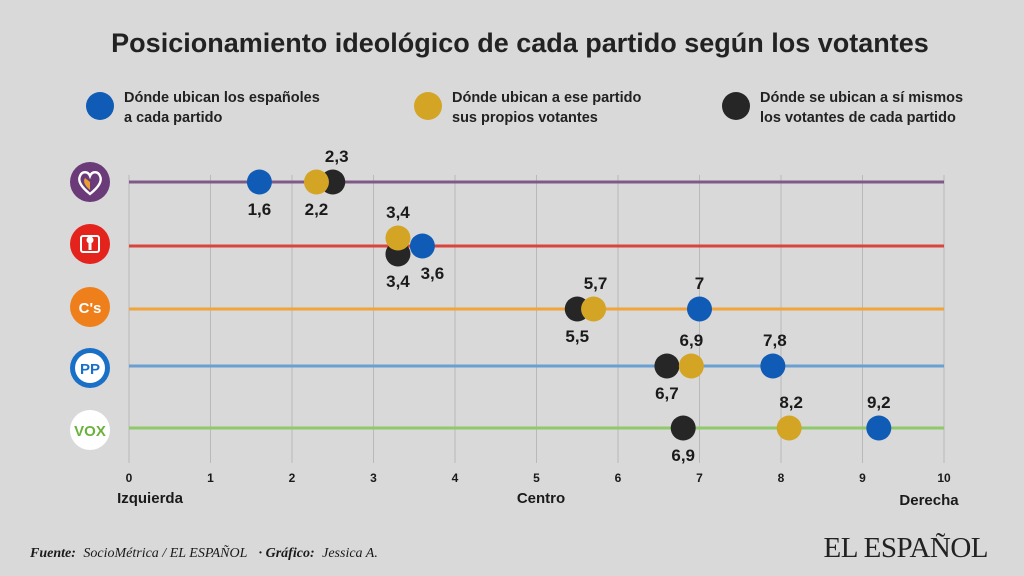 The height and width of the screenshot is (576, 1024). What do you see at coordinates (337, 156) in the screenshot?
I see `label-podemos-self: 2,3` at bounding box center [337, 156].